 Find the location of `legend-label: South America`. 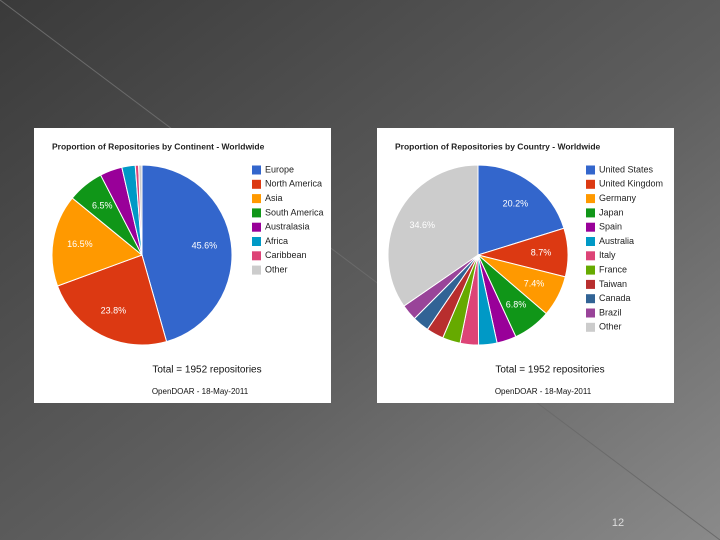

legend-label: South America is located at coordinates (294, 212).